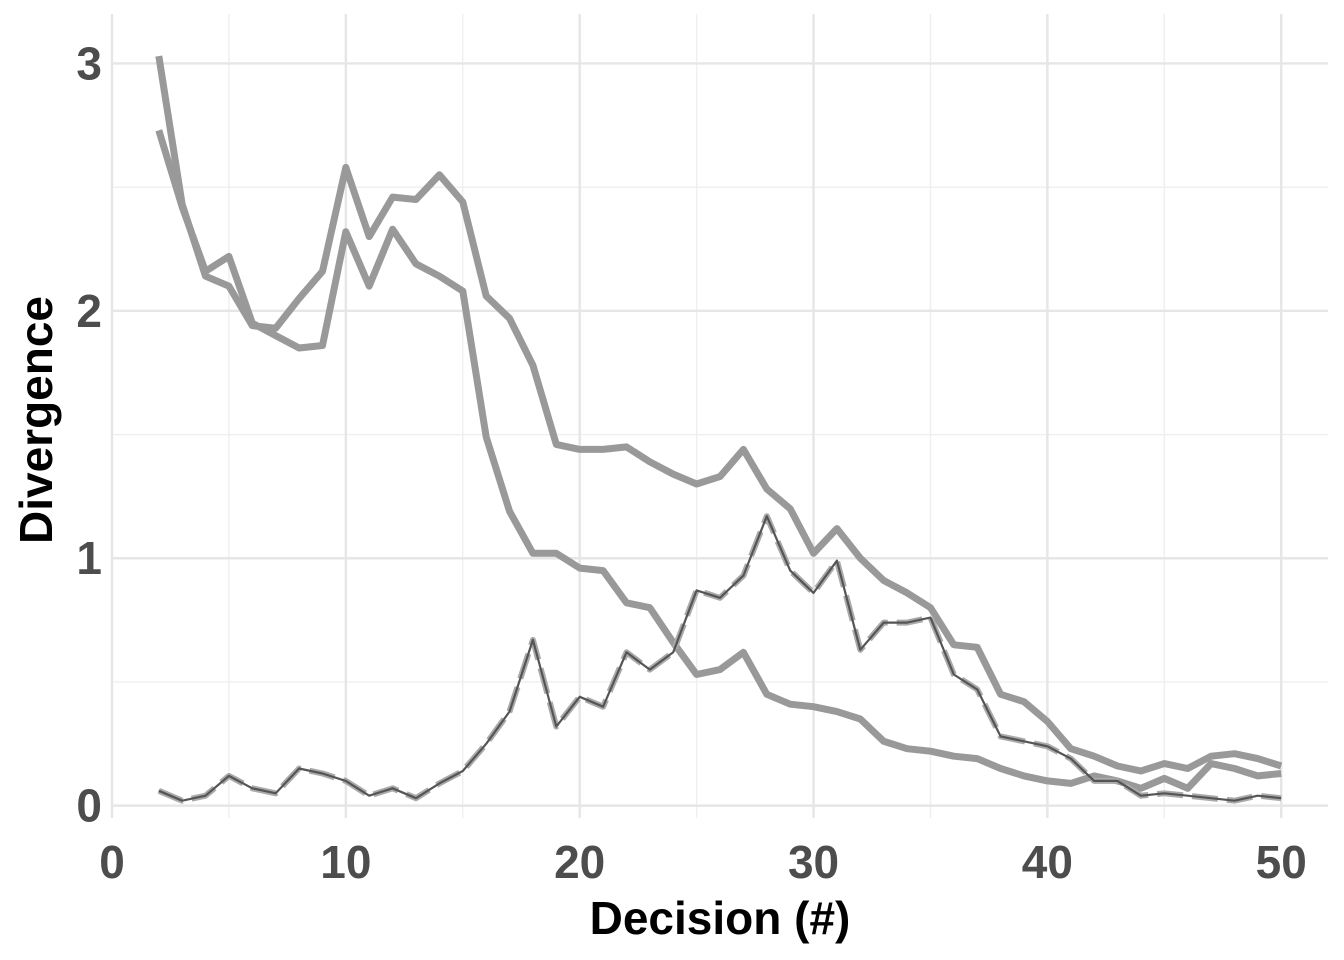  Describe the element at coordinates (89, 558) in the screenshot. I see `y-tick-label: 1` at that location.